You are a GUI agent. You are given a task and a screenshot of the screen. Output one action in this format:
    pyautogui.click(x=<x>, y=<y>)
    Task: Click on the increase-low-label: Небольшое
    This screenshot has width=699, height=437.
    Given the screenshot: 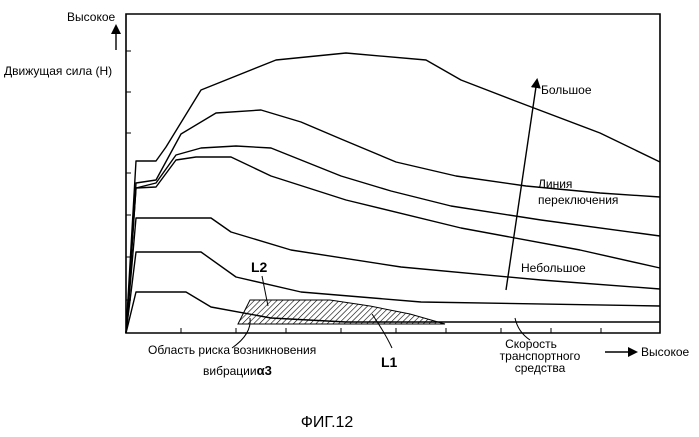 What is the action you would take?
    pyautogui.click(x=553, y=268)
    